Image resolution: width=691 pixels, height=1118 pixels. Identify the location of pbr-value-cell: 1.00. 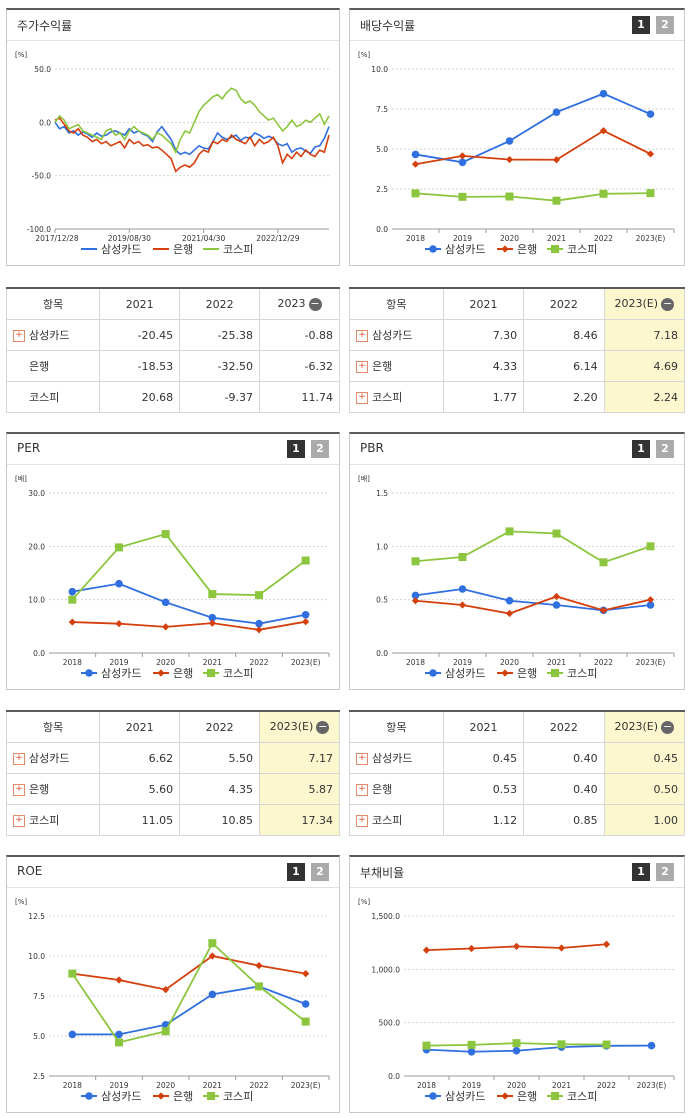
(644, 820).